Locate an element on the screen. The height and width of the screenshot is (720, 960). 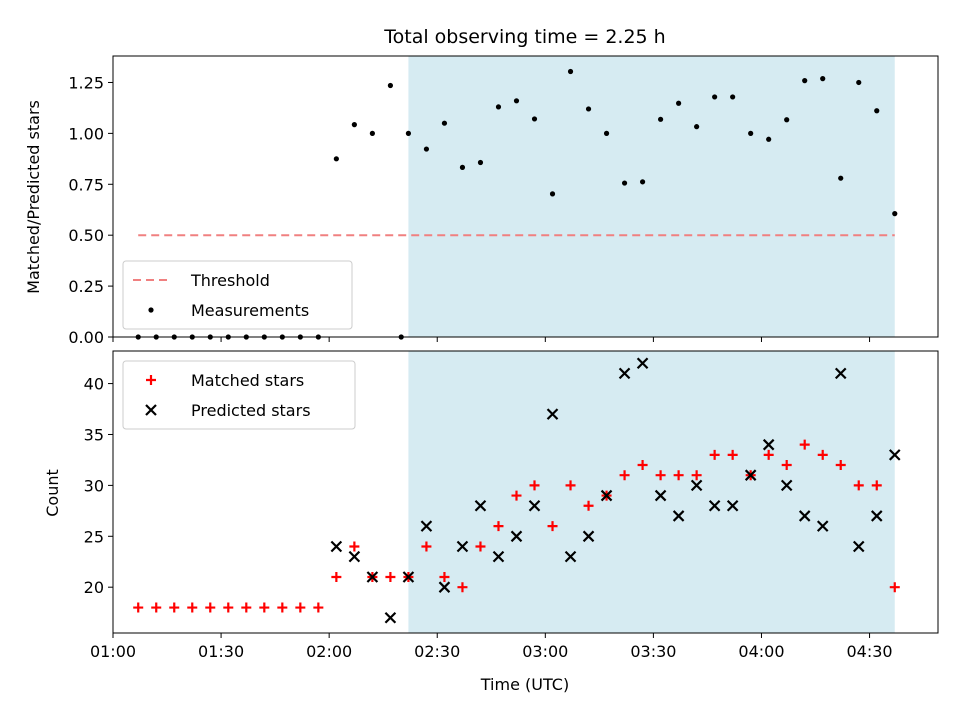
x-tick-label-7: 04:30 is located at coordinates (869, 651).